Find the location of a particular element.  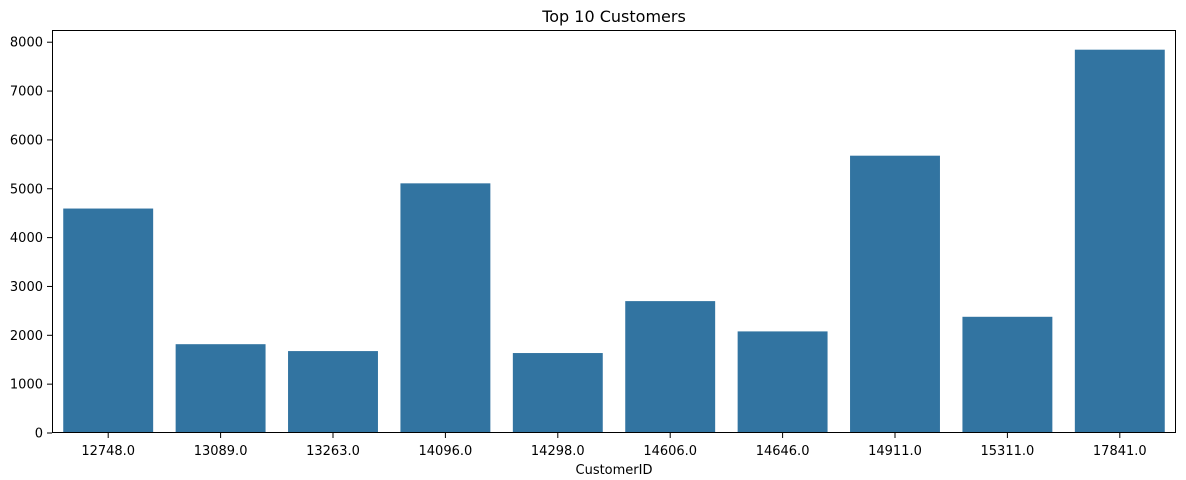

bar-14646.0 is located at coordinates (782, 382).